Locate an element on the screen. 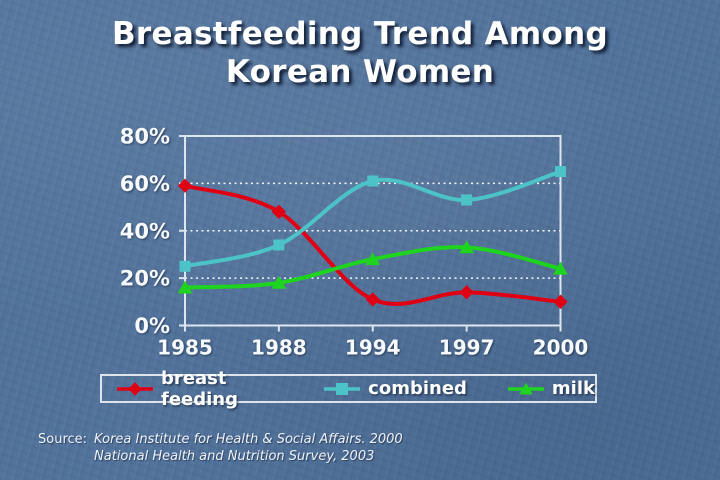 The height and width of the screenshot is (480, 720). source-label: Source: is located at coordinates (63, 439).